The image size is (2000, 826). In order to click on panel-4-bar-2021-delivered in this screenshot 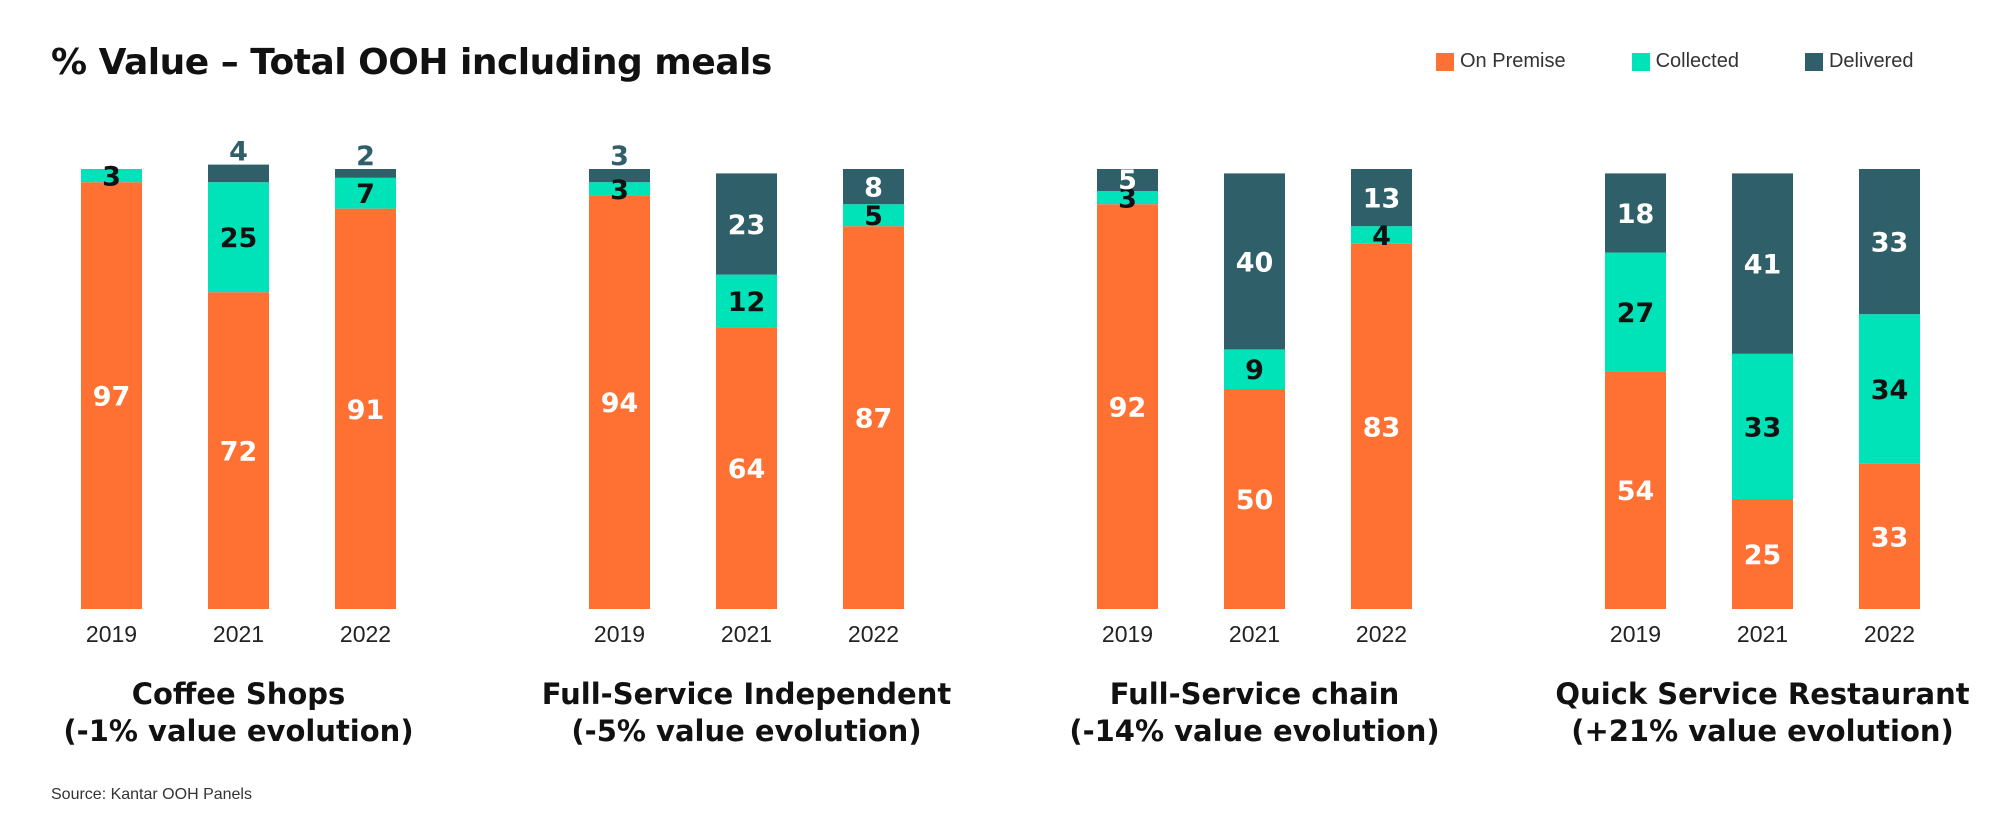, I will do `click(1762, 263)`.